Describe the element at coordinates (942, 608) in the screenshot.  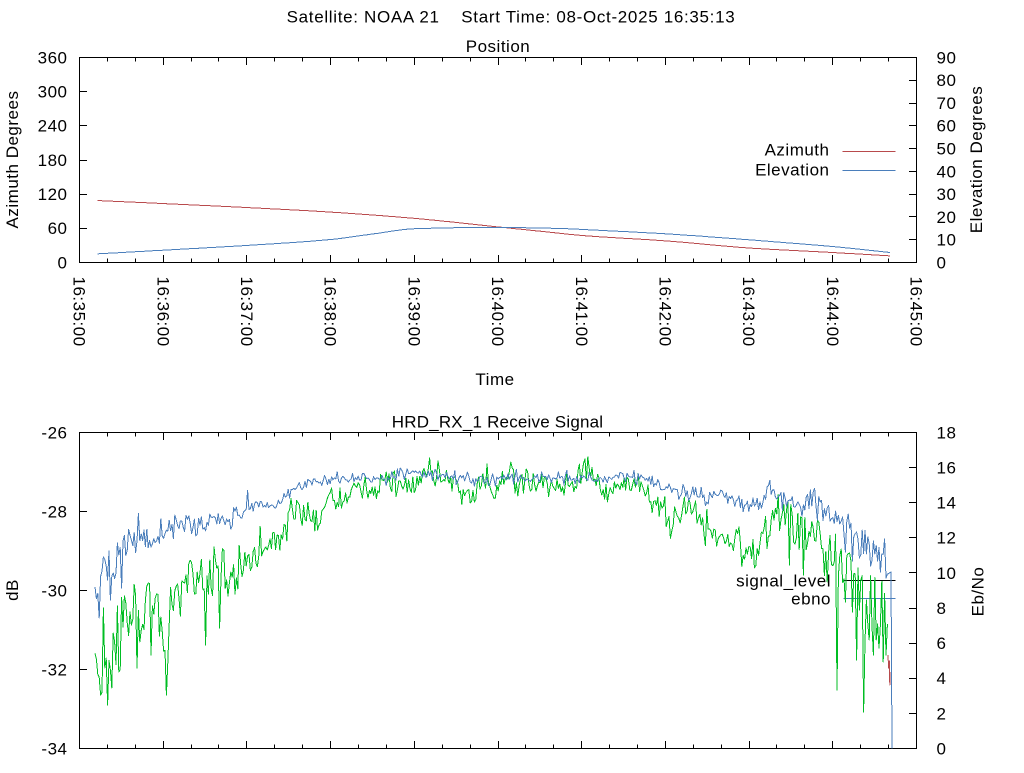
I see `svg-text: 8` at that location.